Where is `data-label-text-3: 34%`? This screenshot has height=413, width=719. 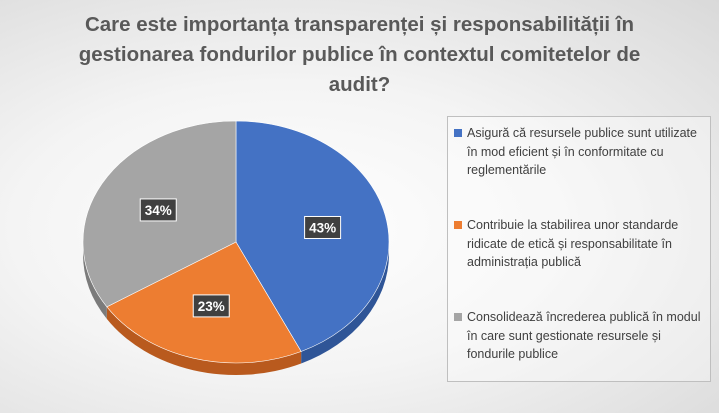
data-label-text-3: 34% is located at coordinates (158, 210).